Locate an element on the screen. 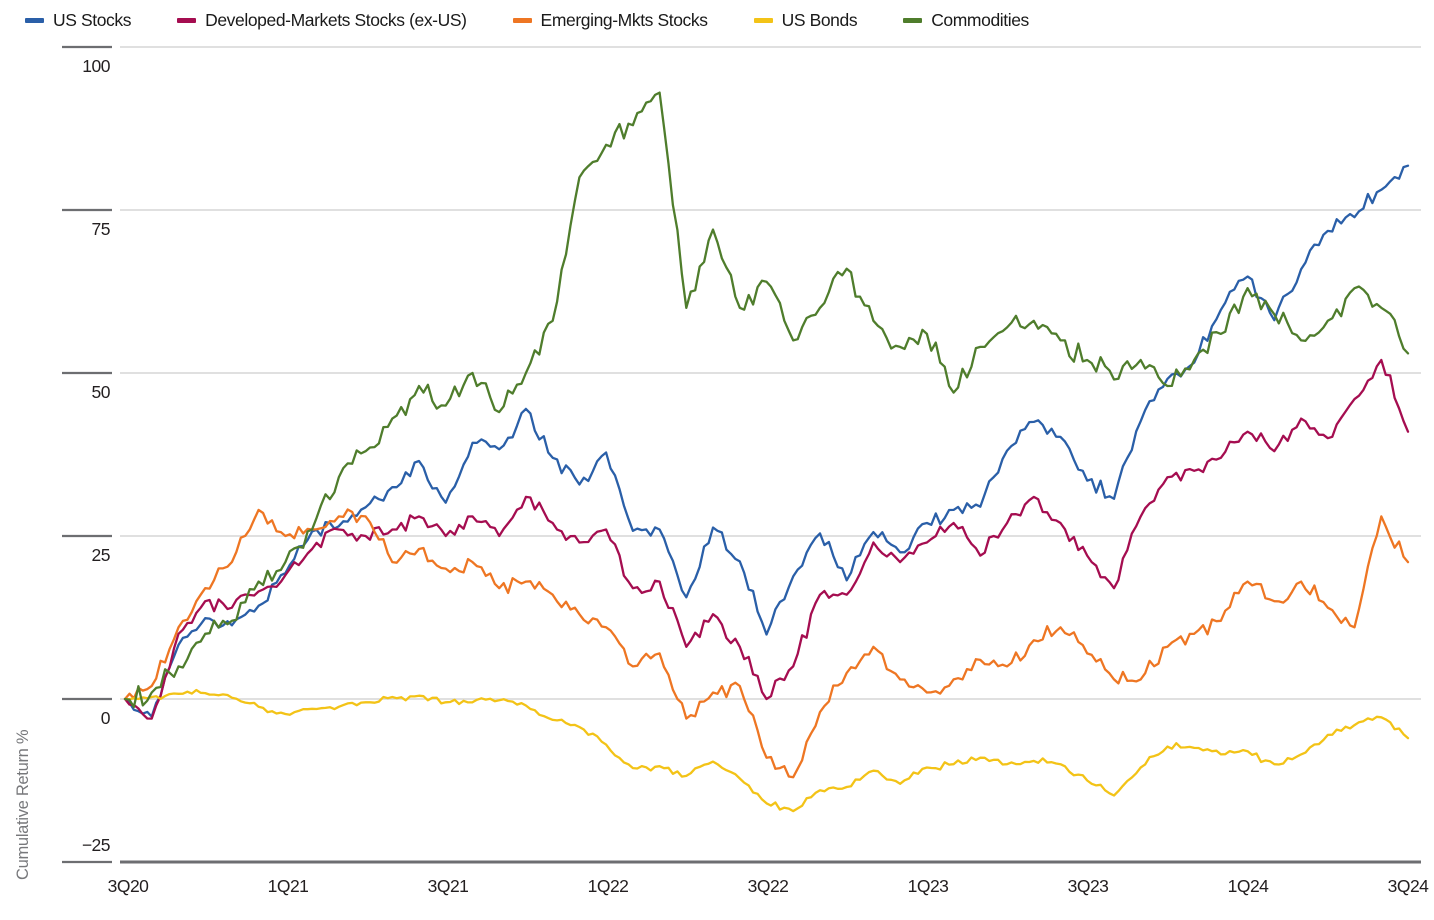 This screenshot has width=1434, height=920. x-tick-1q21: 1Q21 is located at coordinates (288, 886).